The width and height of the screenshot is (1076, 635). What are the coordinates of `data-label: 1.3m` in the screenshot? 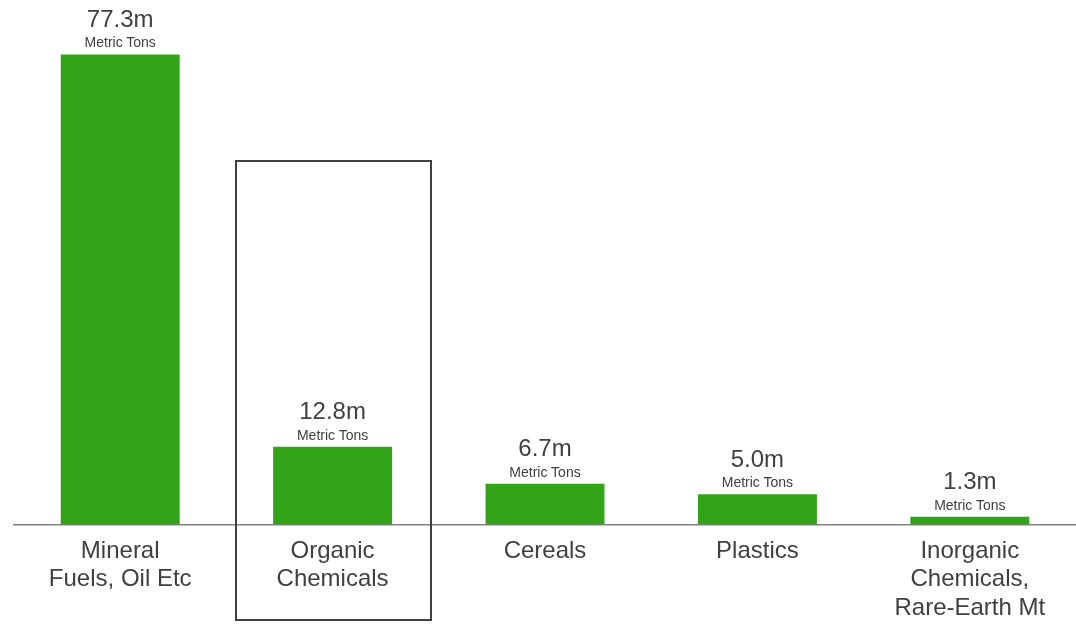 It's located at (970, 481).